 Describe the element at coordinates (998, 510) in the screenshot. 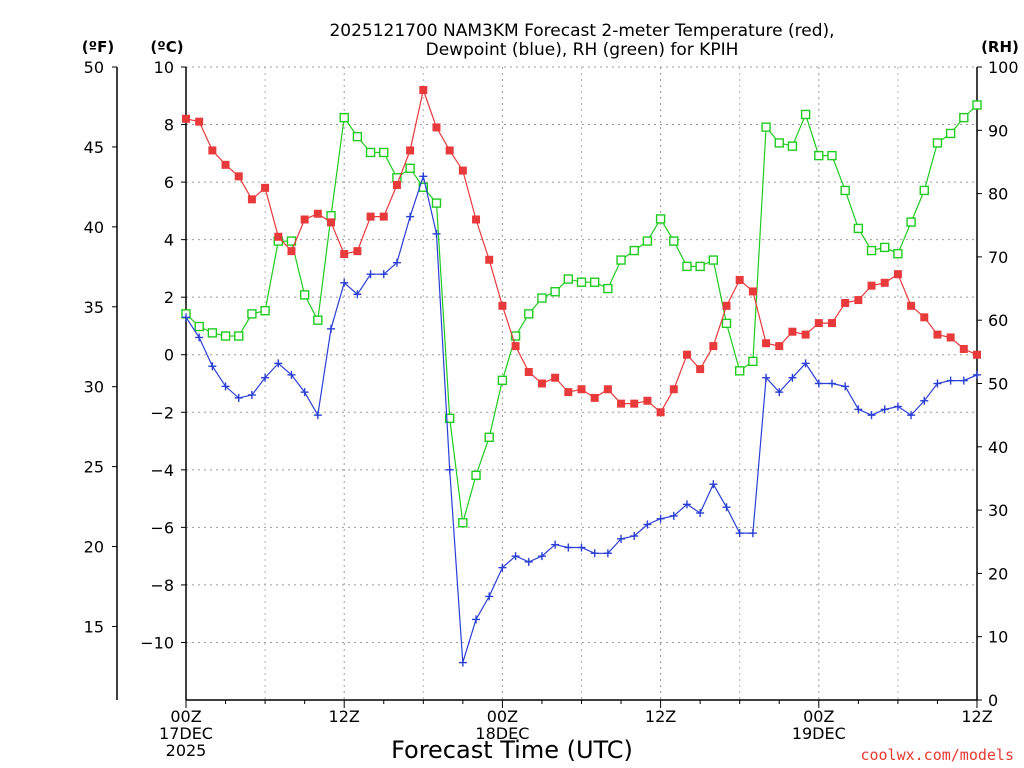

I see `rh-tick-label: 30` at that location.